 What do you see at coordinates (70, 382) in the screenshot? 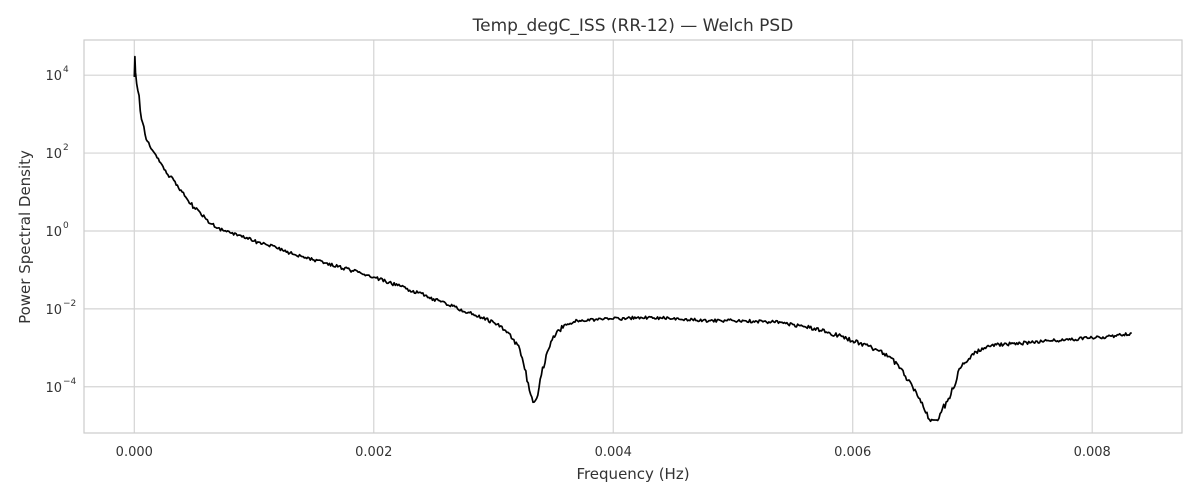
I see `y-tick-exponent: −4` at bounding box center [70, 382].